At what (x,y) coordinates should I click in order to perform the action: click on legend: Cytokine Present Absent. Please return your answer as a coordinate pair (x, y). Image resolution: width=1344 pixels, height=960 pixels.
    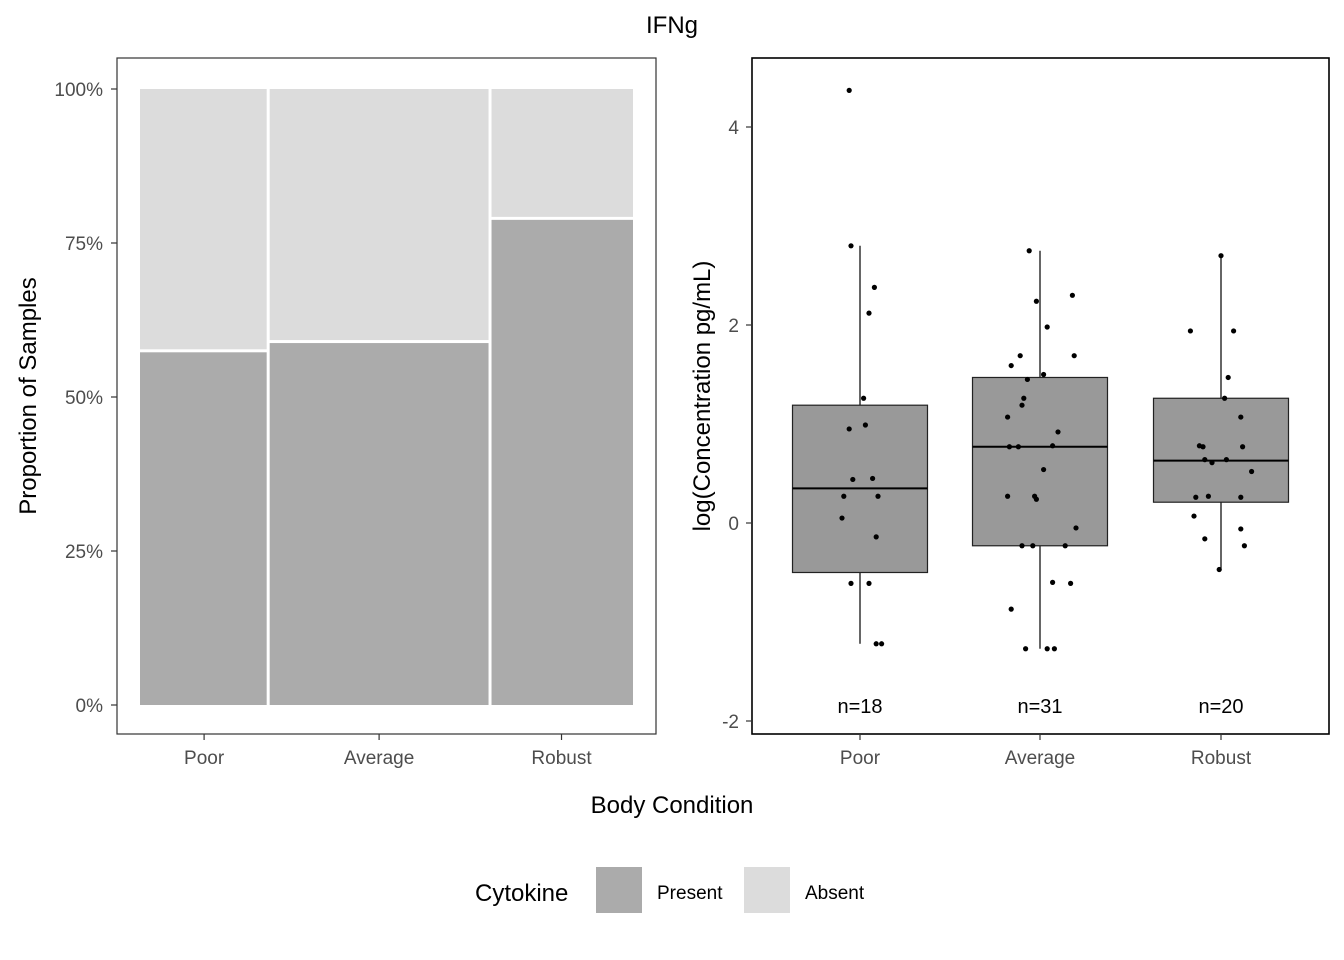
    Looking at the image, I should click on (670, 890).